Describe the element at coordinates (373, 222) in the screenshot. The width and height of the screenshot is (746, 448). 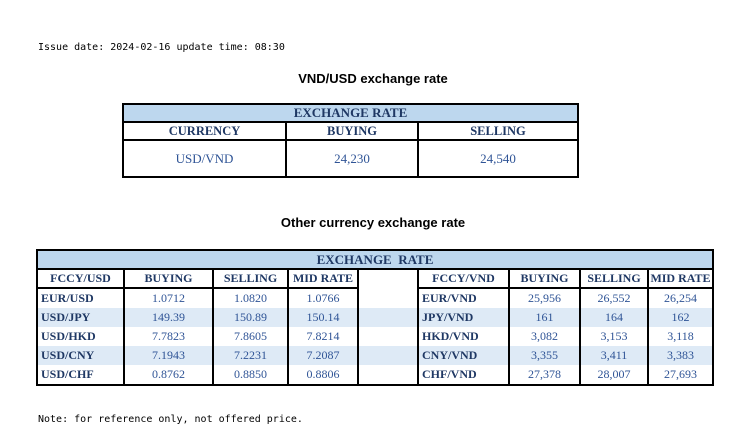
I see `other-currency-table-title: Other currency exchange rate` at that location.